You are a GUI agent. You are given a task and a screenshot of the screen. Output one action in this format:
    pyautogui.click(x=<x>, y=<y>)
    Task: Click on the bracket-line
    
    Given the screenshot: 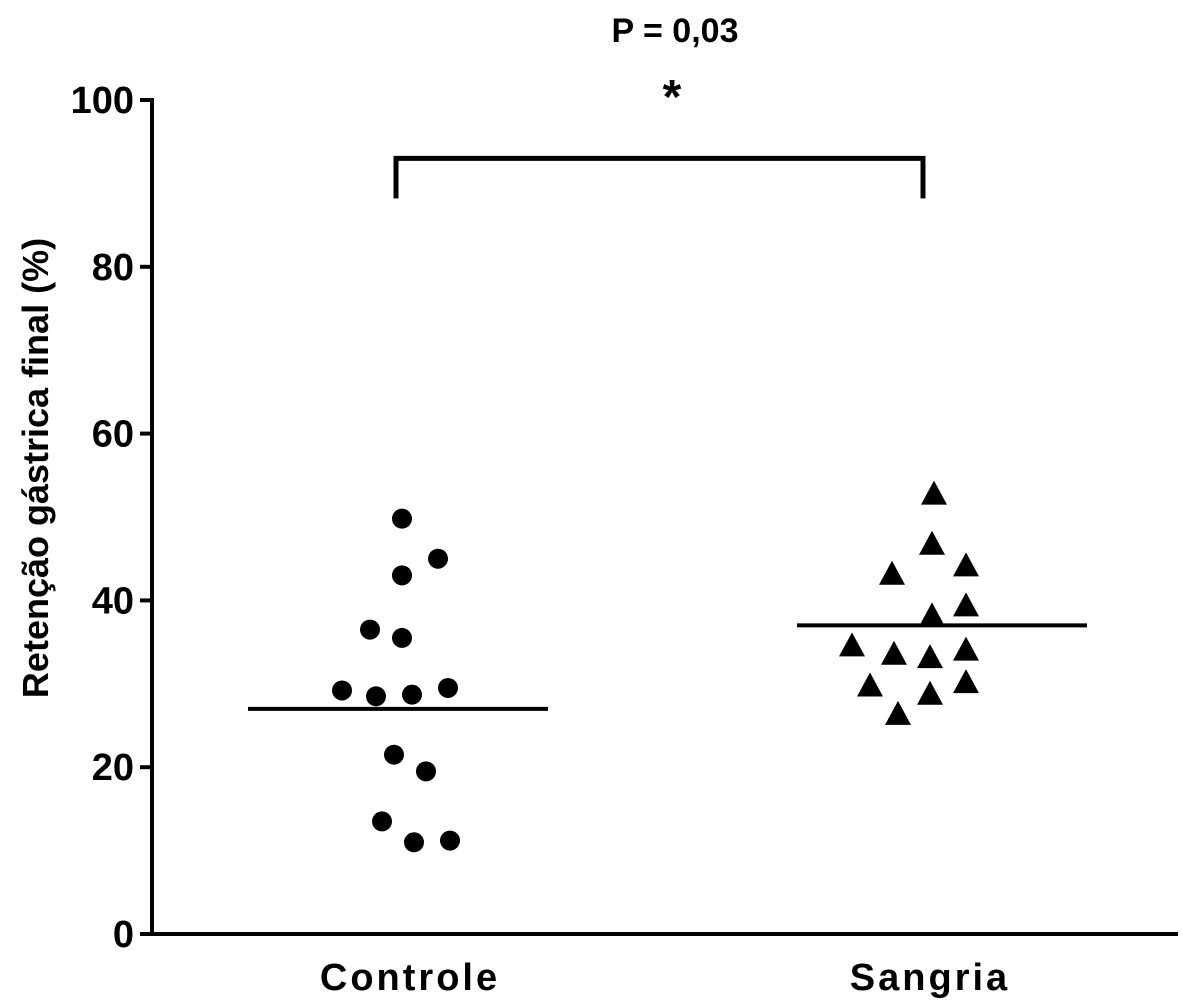 What is the action you would take?
    pyautogui.click(x=659, y=177)
    